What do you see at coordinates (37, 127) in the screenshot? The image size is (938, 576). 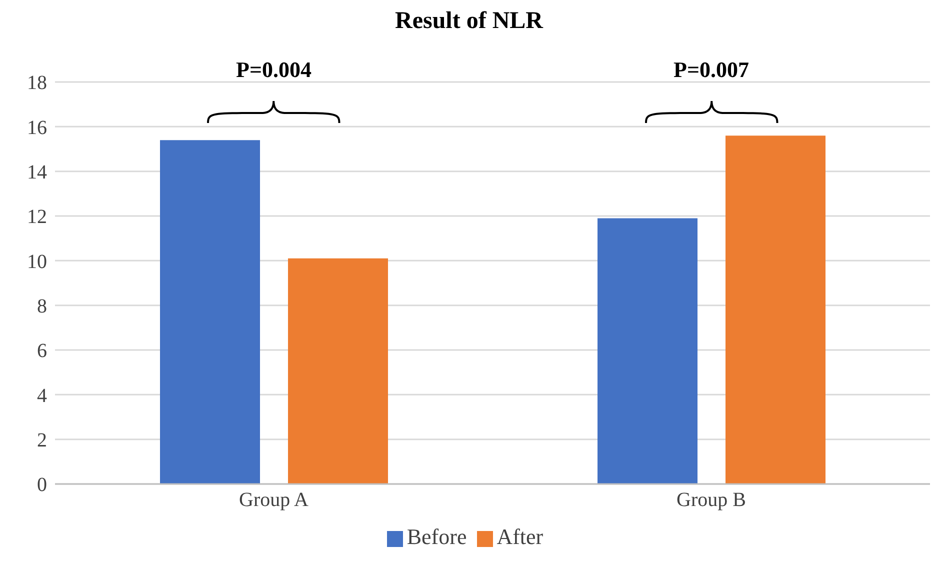 I see `y-tick-label: 16` at bounding box center [37, 127].